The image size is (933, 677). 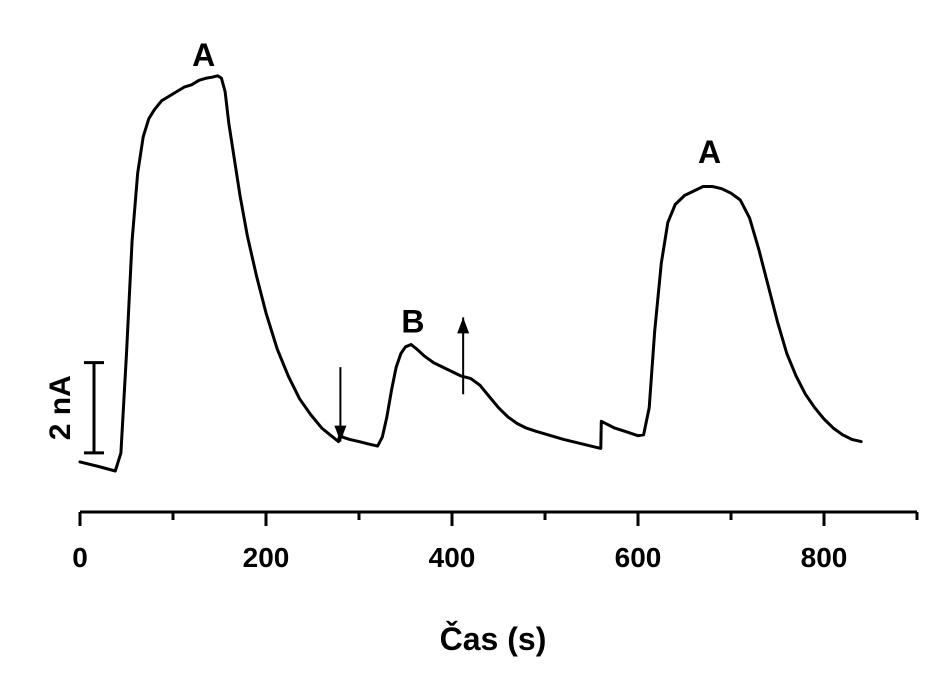 What do you see at coordinates (824, 557) in the screenshot?
I see `x-tick-label: 800` at bounding box center [824, 557].